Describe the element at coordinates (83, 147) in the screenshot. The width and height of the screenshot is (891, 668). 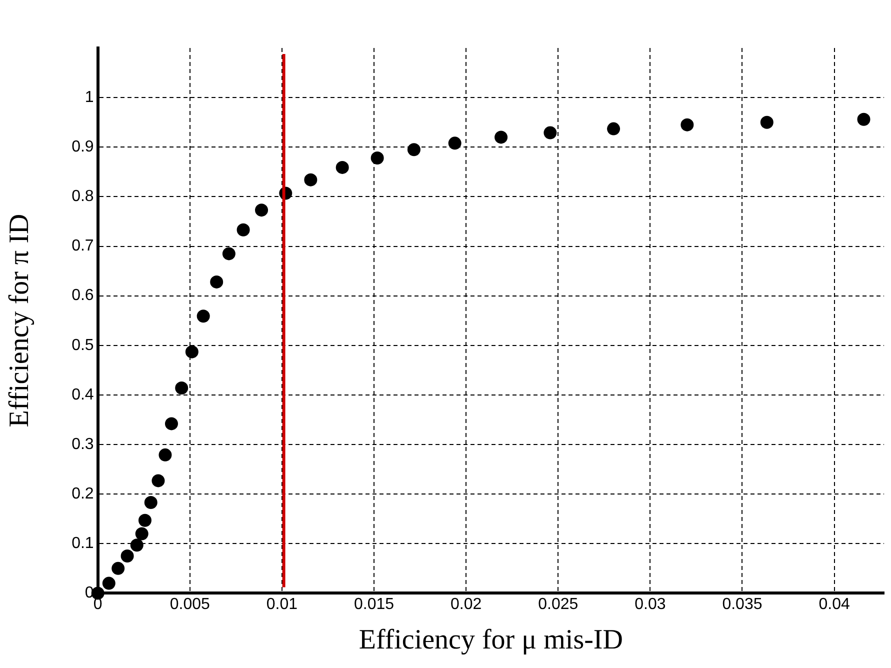
I see `y-tick-label: 0.9` at that location.